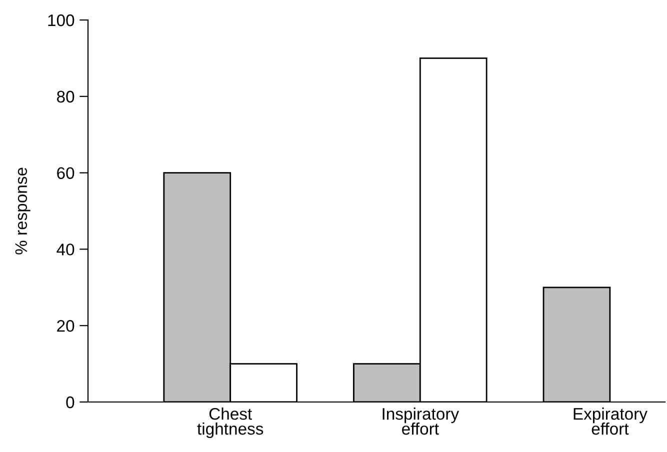 The image size is (667, 452). Describe the element at coordinates (421, 421) in the screenshot. I see `x-tick-label: Inspiratory effort` at that location.